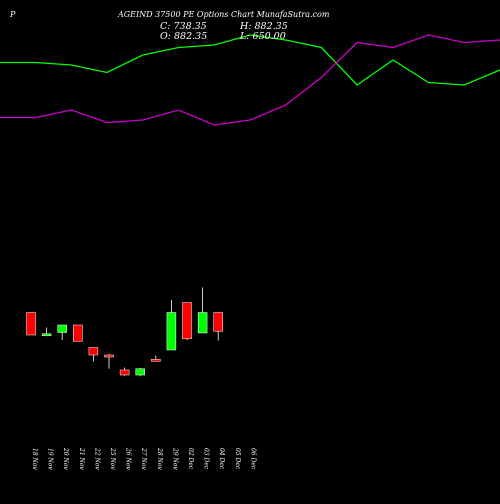 The image size is (500, 504). Describe the element at coordinates (174, 458) in the screenshot. I see `x-tick-label: 29 Nov` at that location.